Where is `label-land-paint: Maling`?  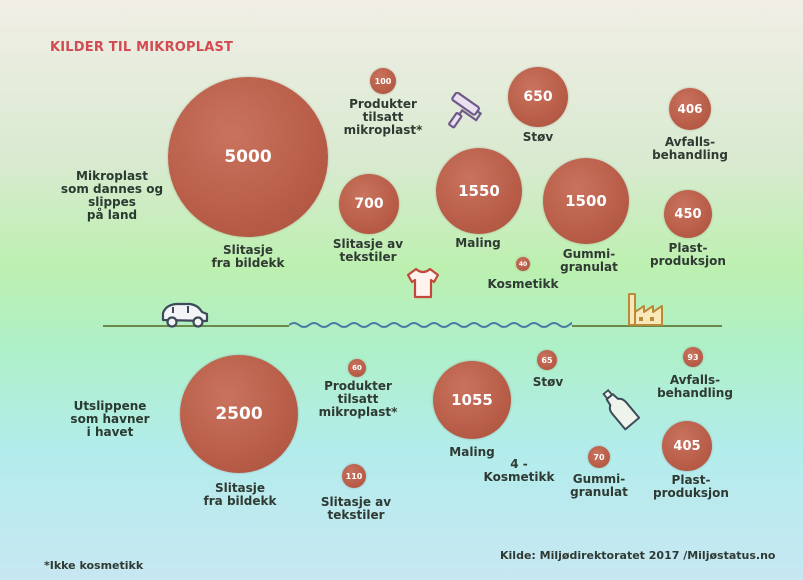 label-land-paint: Maling is located at coordinates (478, 243).